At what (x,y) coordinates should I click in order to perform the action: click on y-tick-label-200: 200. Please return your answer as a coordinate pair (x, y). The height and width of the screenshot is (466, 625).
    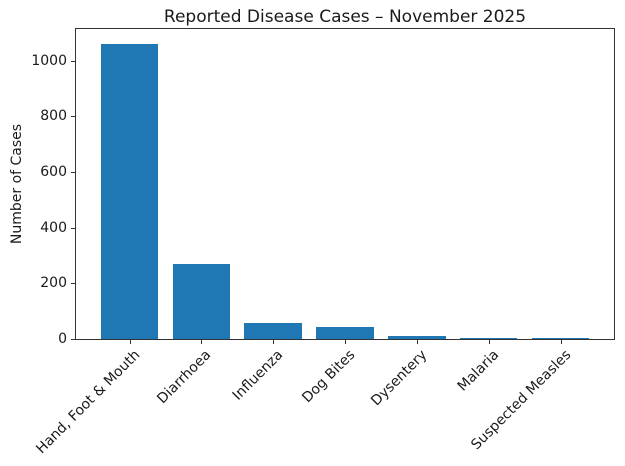
    Looking at the image, I should click on (53, 283).